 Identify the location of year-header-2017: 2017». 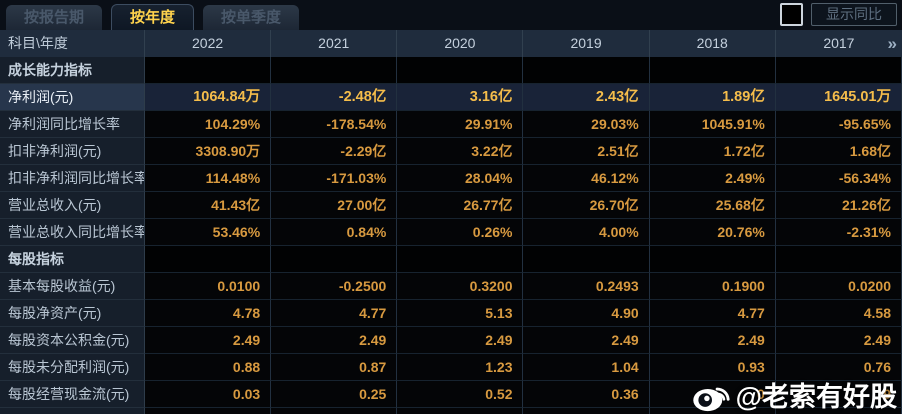
(839, 43).